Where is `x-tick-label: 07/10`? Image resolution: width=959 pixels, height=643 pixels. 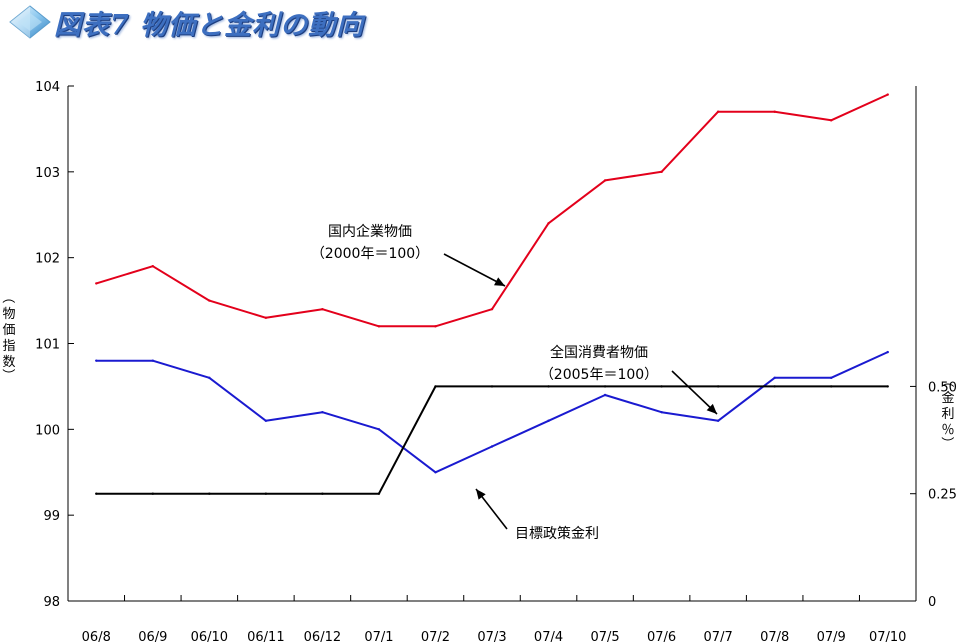
x-tick-label: 07/10 is located at coordinates (887, 636).